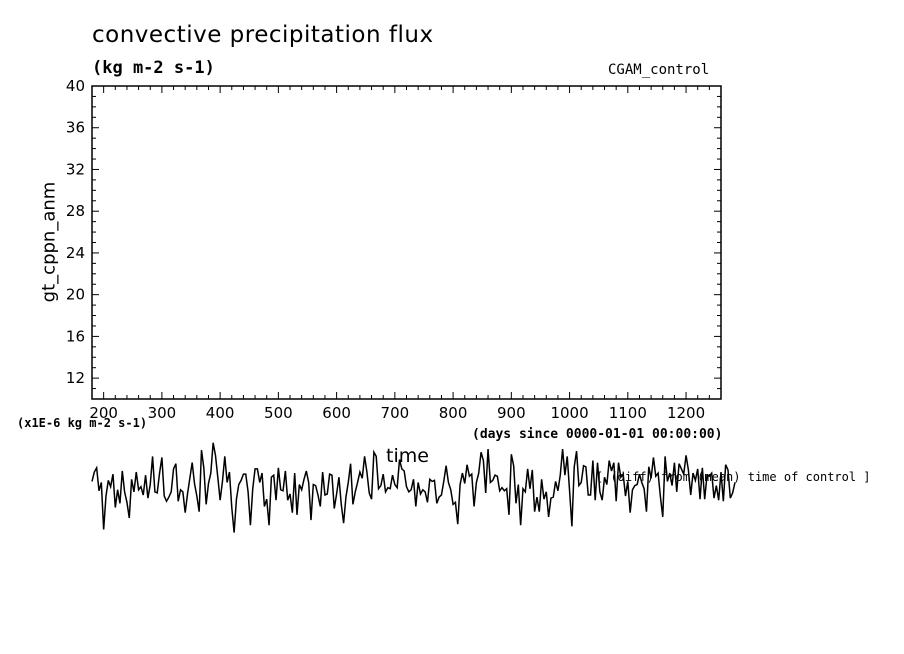 This screenshot has height=654, width=904. I want to click on chart-units: (kg m-2 s-1), so click(153, 68).